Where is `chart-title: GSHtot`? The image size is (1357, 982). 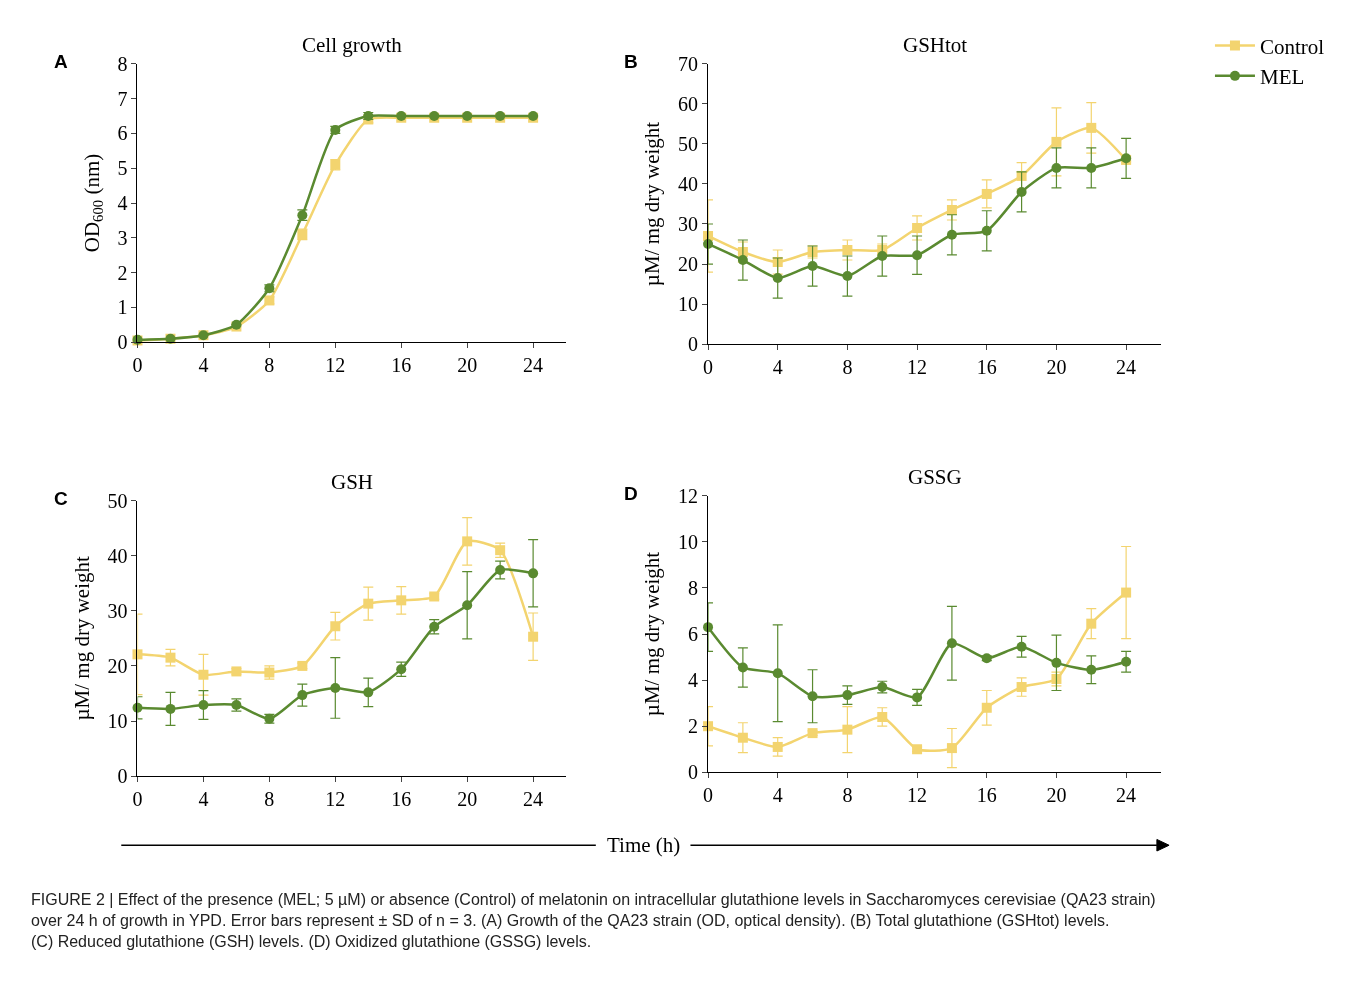
chart-title: GSHtot is located at coordinates (935, 45).